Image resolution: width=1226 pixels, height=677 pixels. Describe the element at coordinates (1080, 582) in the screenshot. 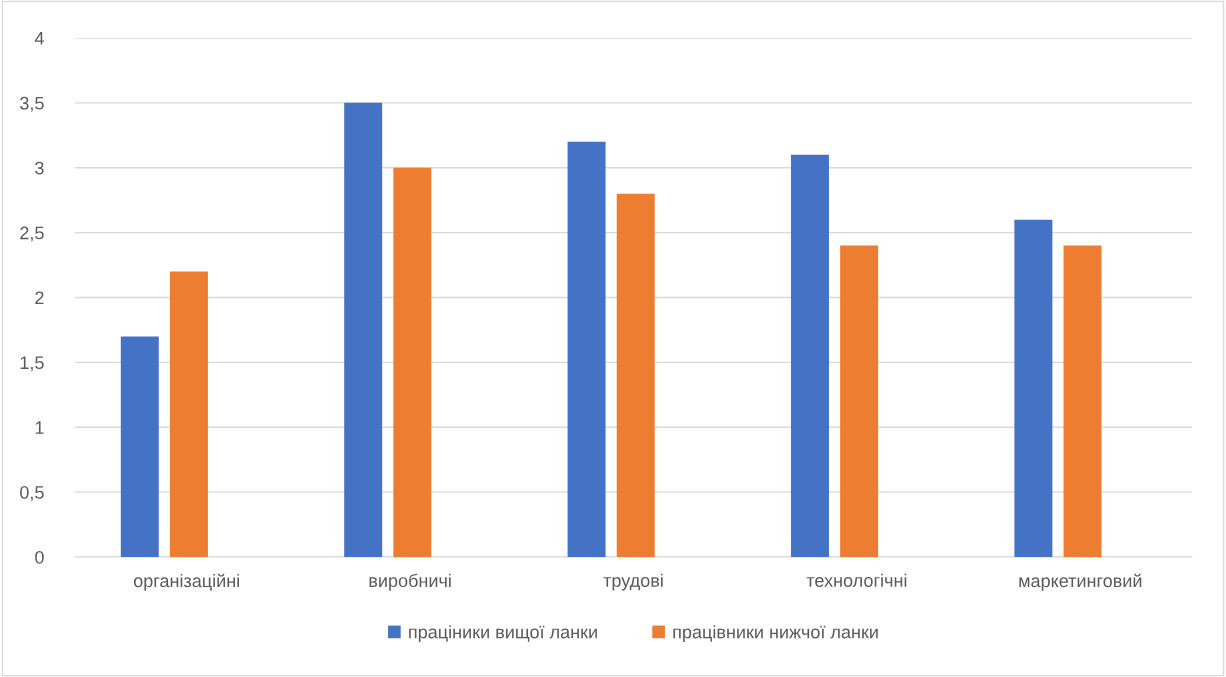

I see `x-tick-label: маркетинговий` at that location.